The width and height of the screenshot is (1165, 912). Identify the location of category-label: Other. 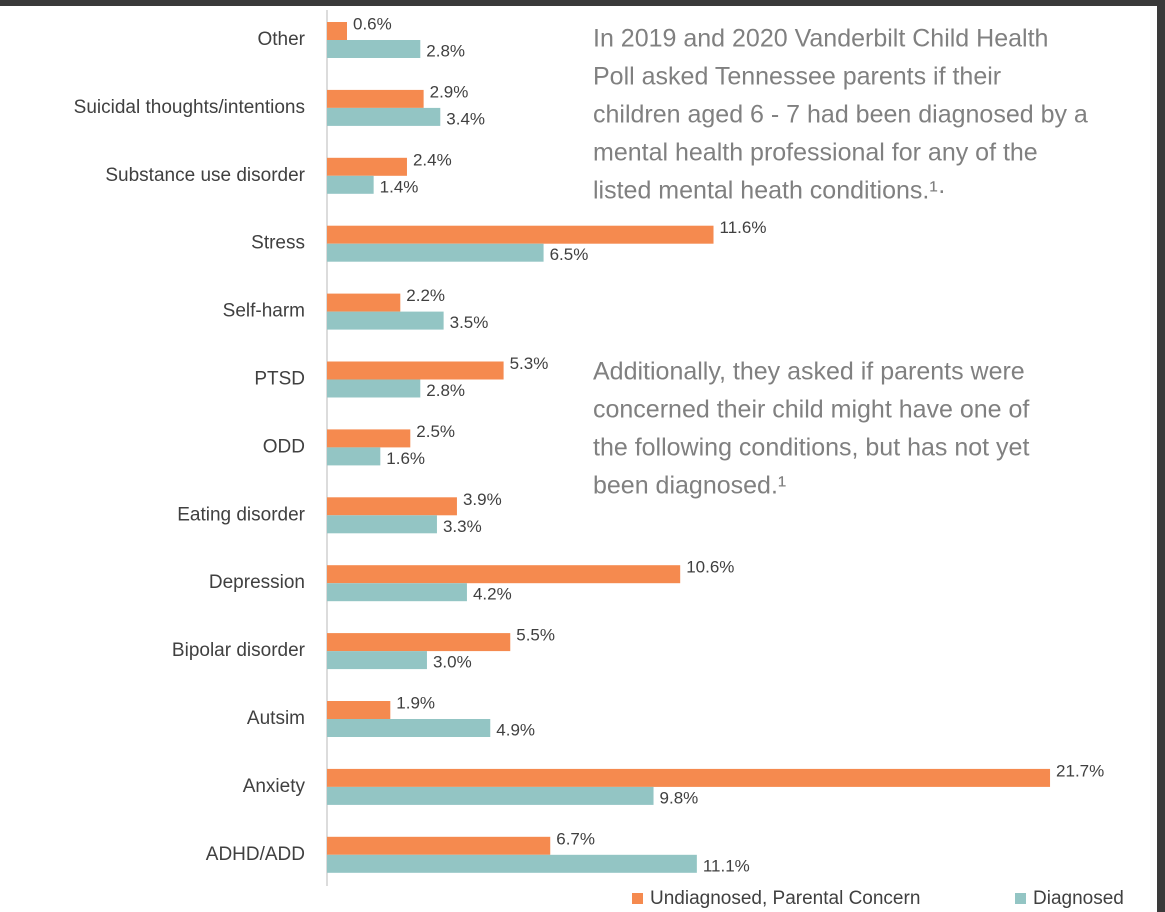
(281, 39).